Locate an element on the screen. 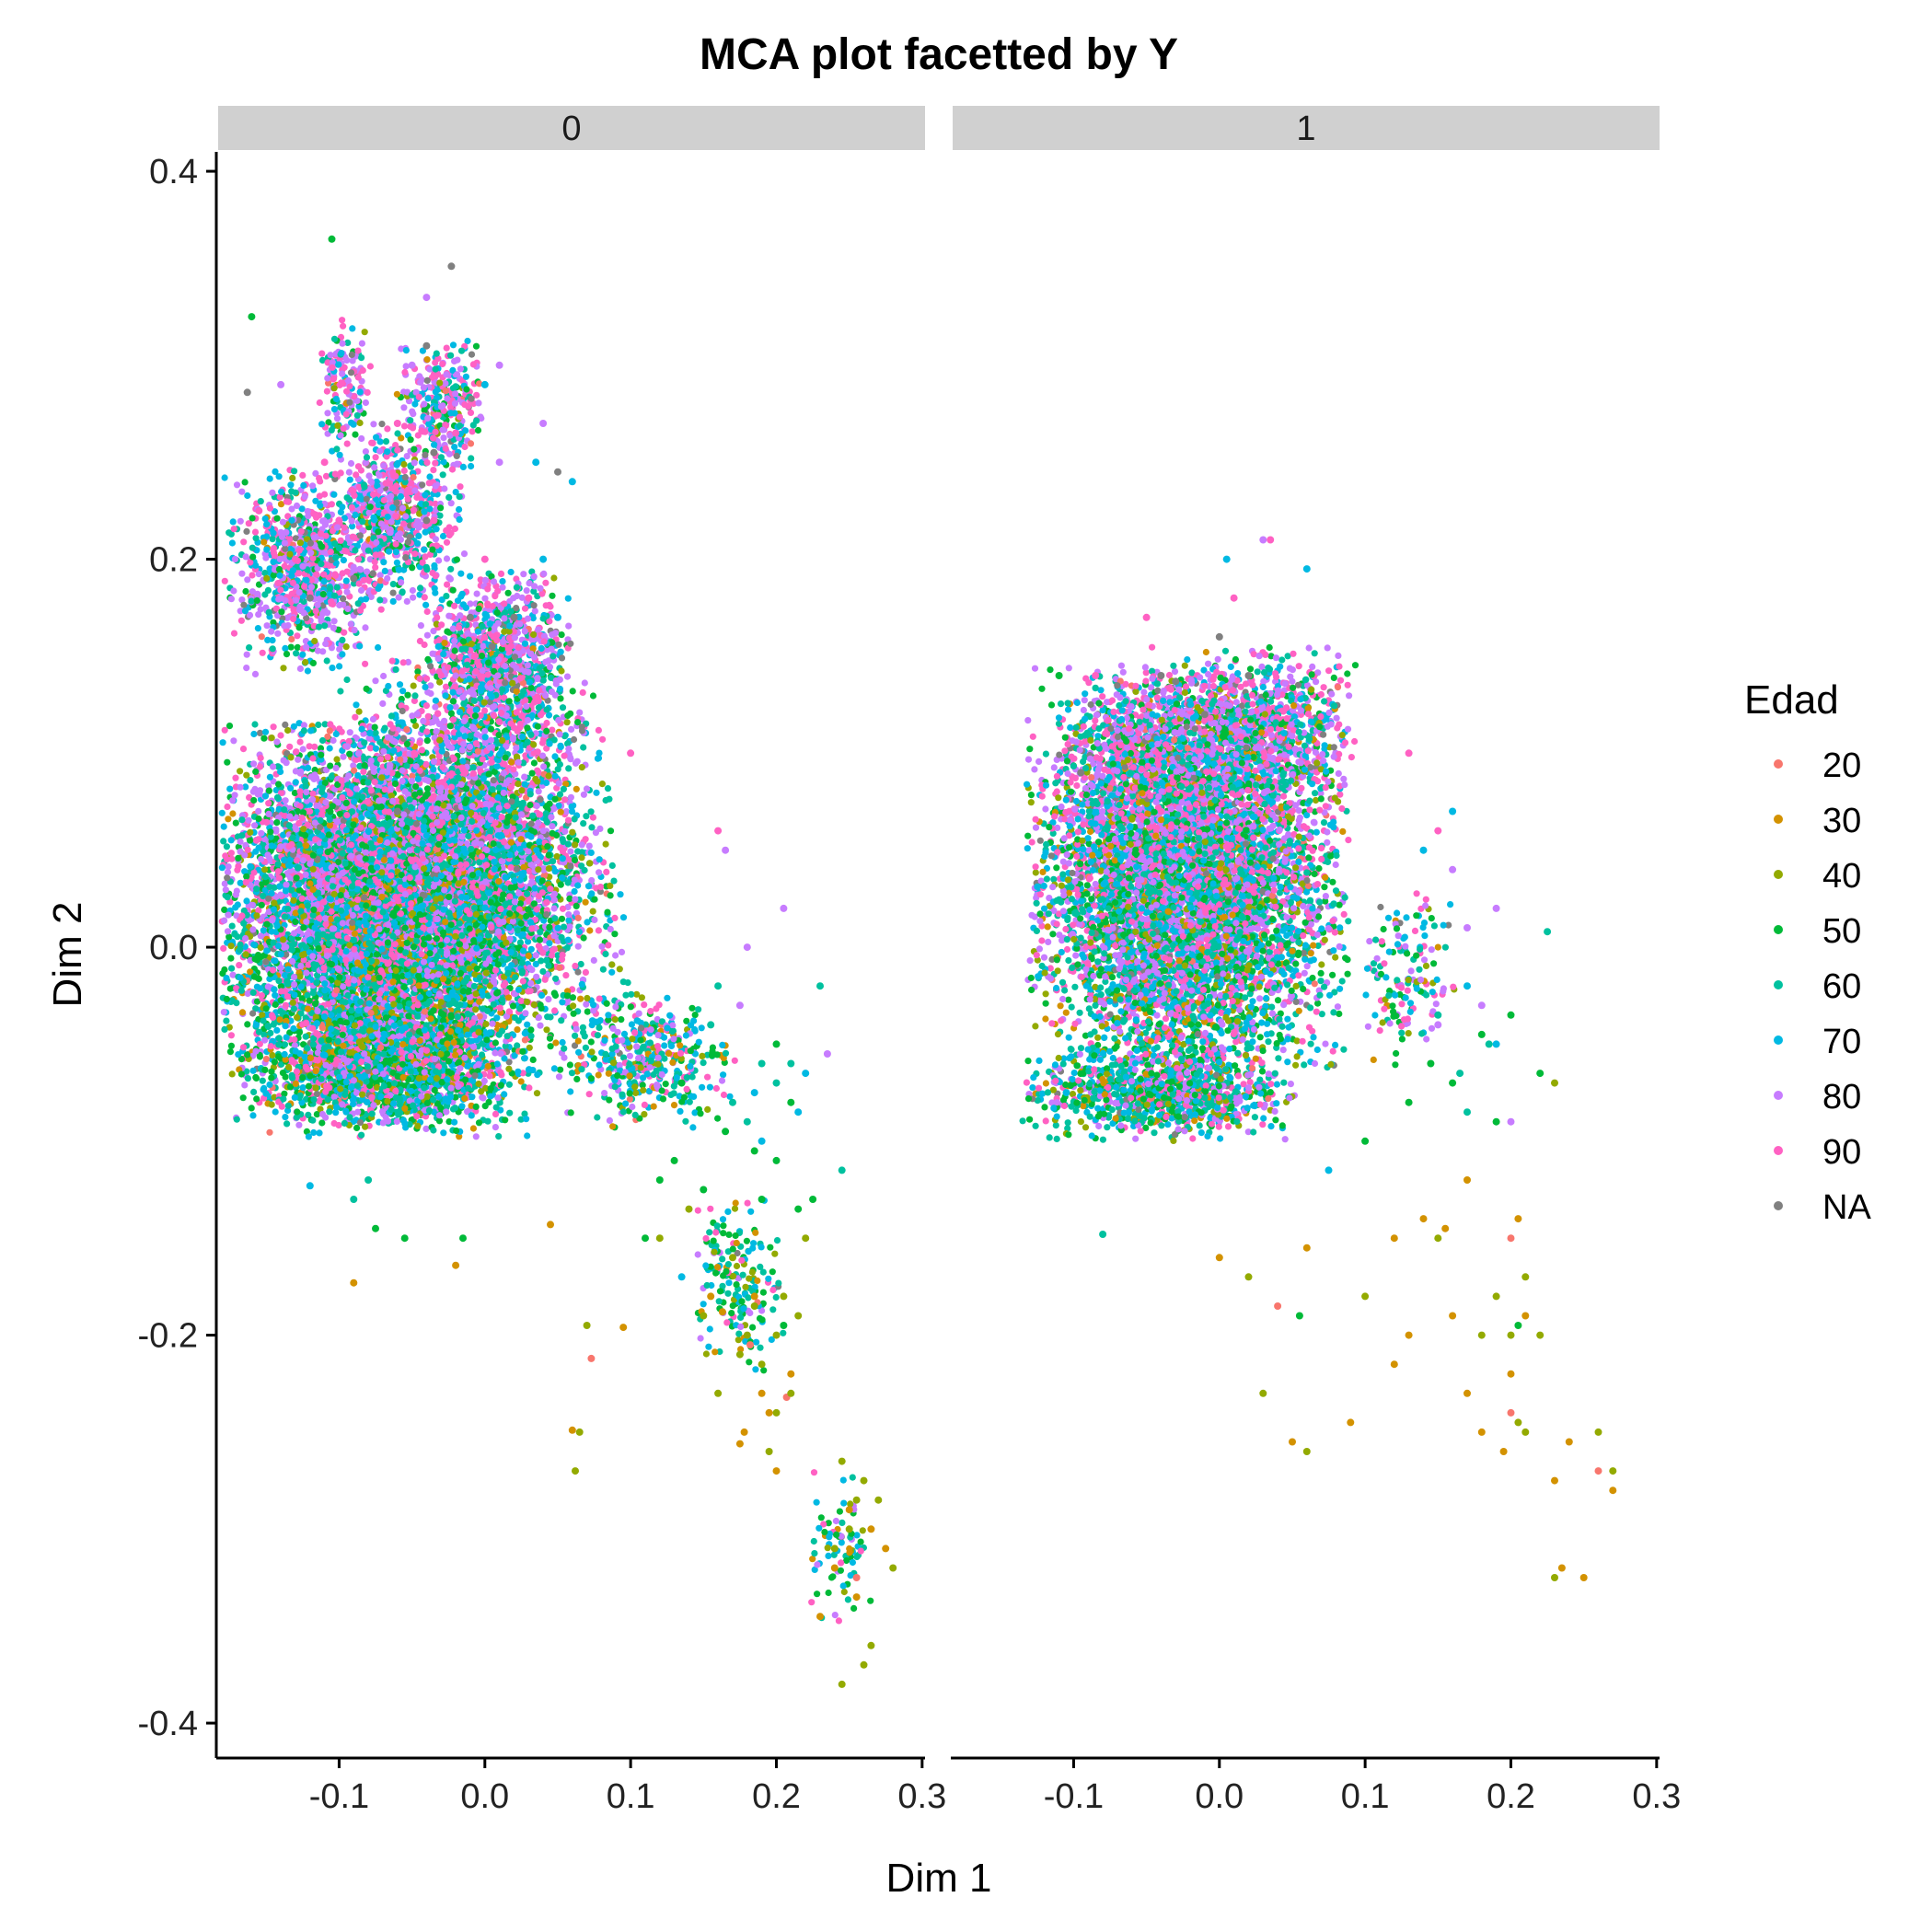 This screenshot has height=1932, width=1932. facet-strip-label: 0 is located at coordinates (571, 129).